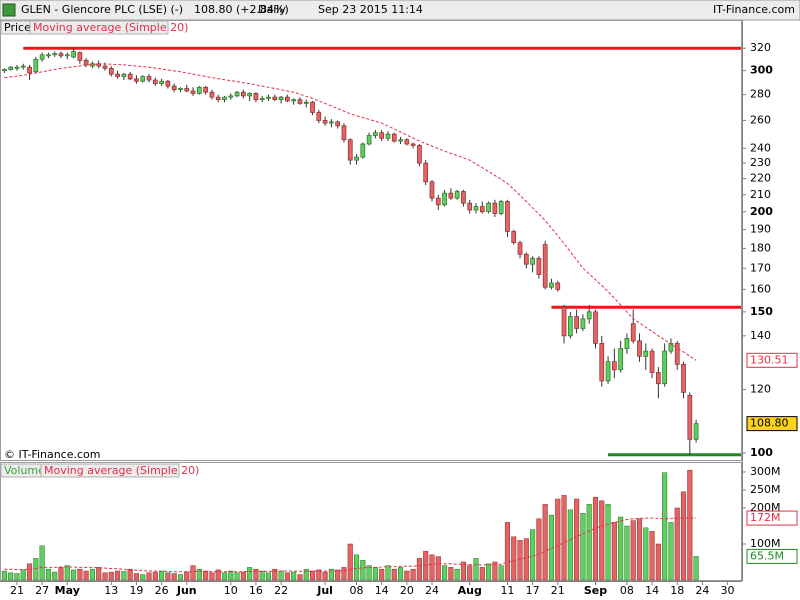 The height and width of the screenshot is (600, 800). What do you see at coordinates (470, 590) in the screenshot?
I see `x-tick-label: Aug` at bounding box center [470, 590].